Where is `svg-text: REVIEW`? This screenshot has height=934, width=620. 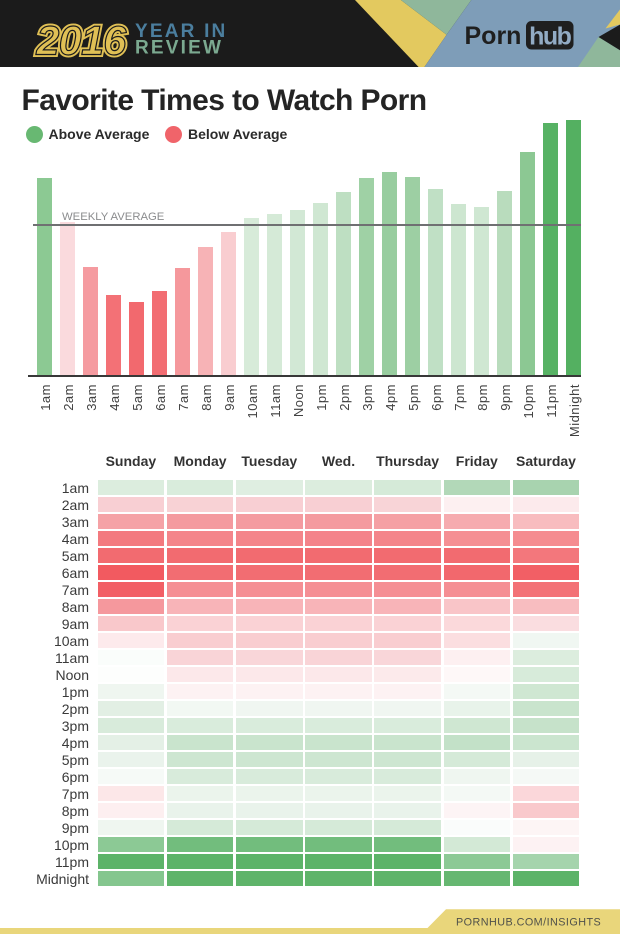 svg-text: REVIEW is located at coordinates (179, 48).